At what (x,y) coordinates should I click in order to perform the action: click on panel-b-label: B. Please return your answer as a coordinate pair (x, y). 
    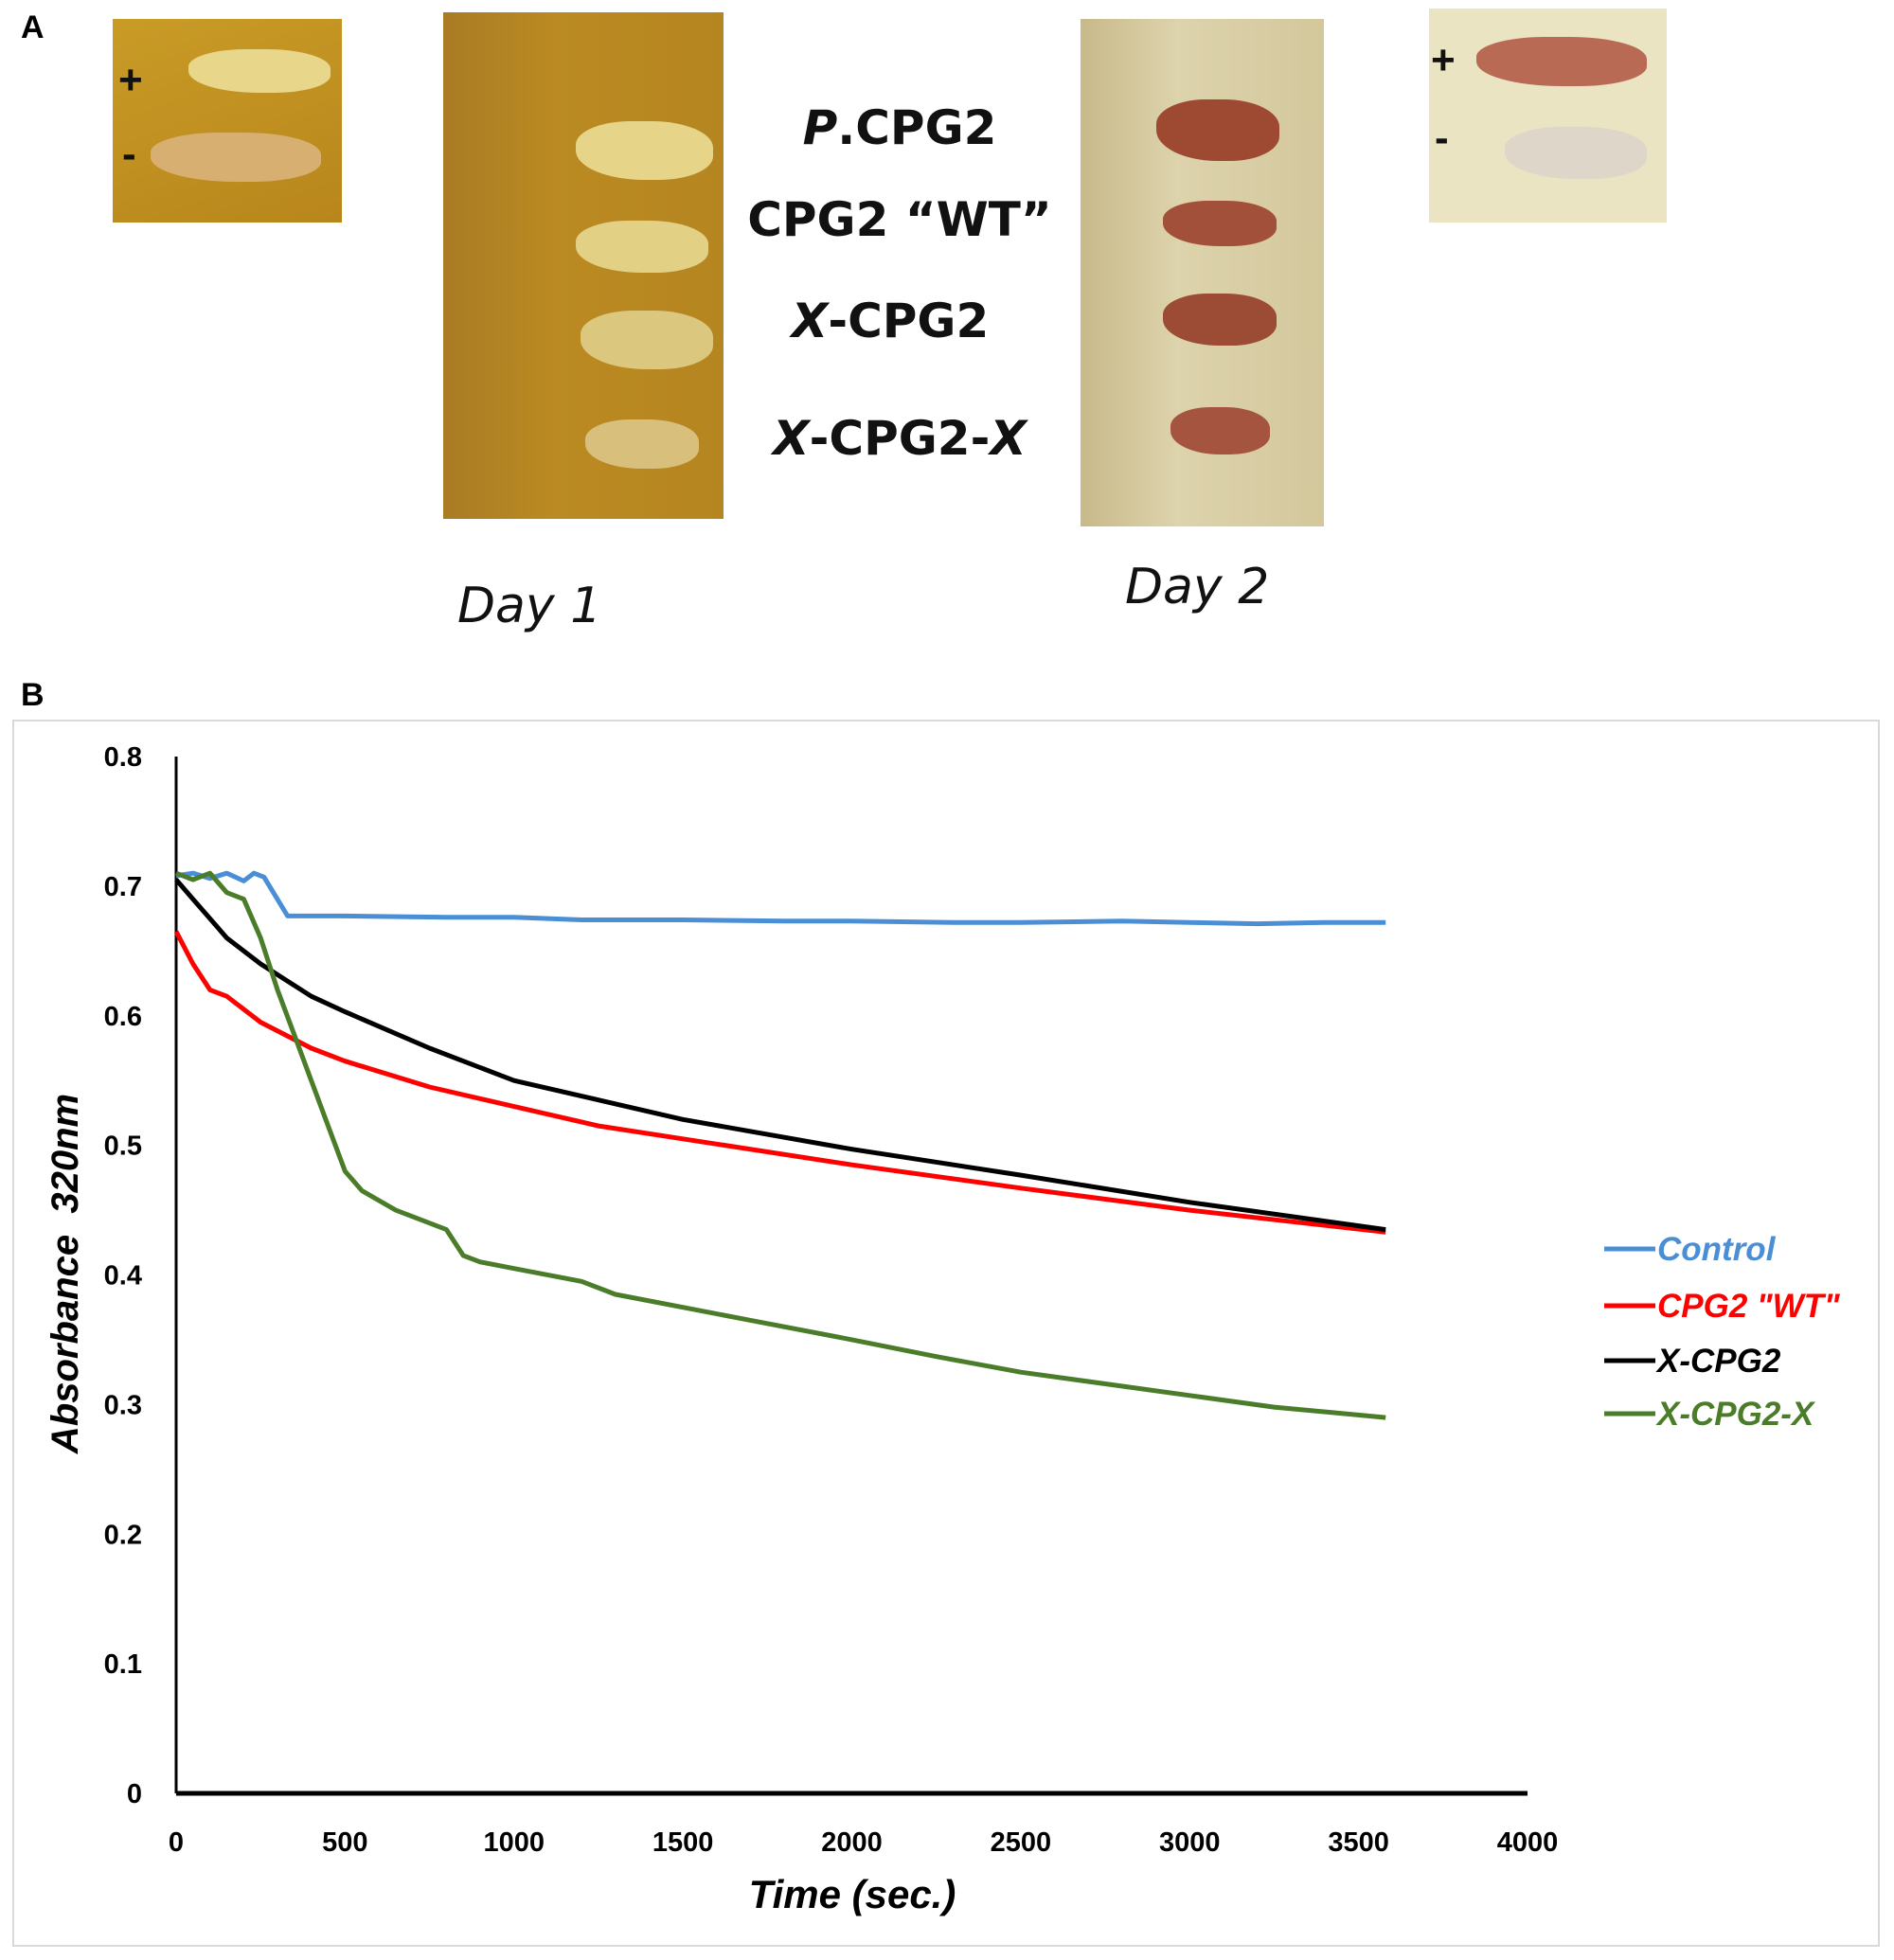
    Looking at the image, I should click on (33, 695).